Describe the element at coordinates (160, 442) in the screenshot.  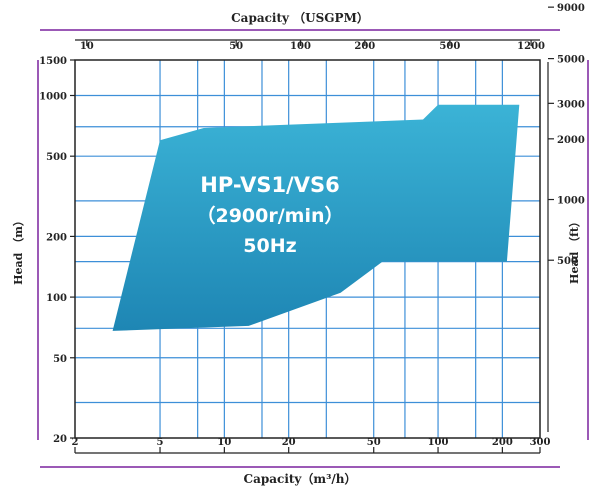
I see `bottom-tick-label: 5` at that location.